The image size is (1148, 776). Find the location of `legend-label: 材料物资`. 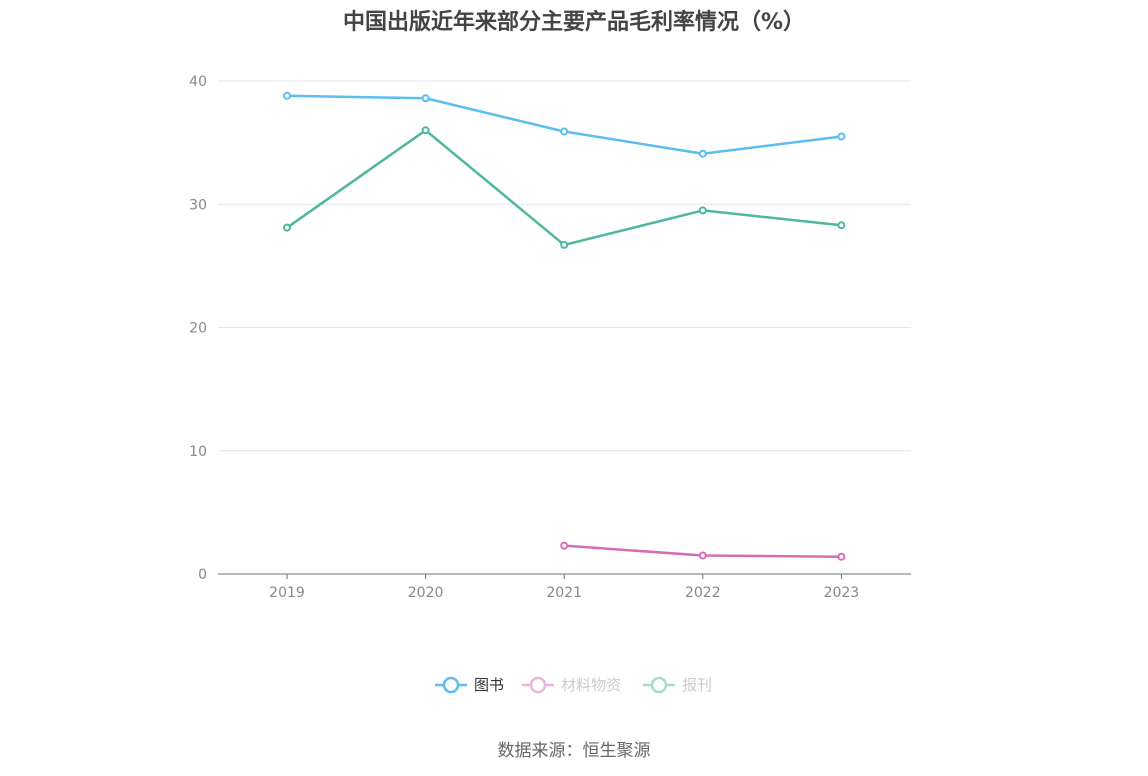

legend-label: 材料物资 is located at coordinates (591, 685).